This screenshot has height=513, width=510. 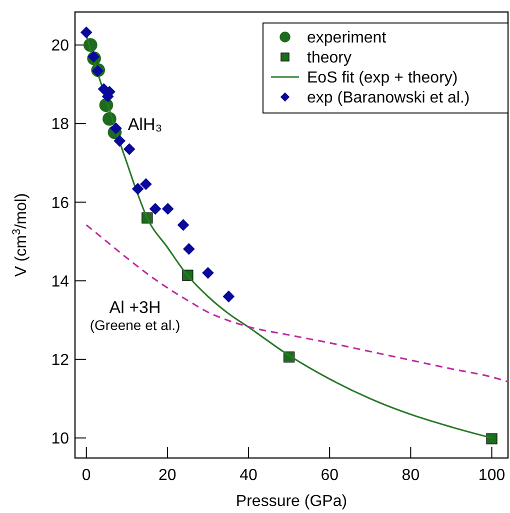 I want to click on y-tick-label: 14, so click(x=60, y=281).